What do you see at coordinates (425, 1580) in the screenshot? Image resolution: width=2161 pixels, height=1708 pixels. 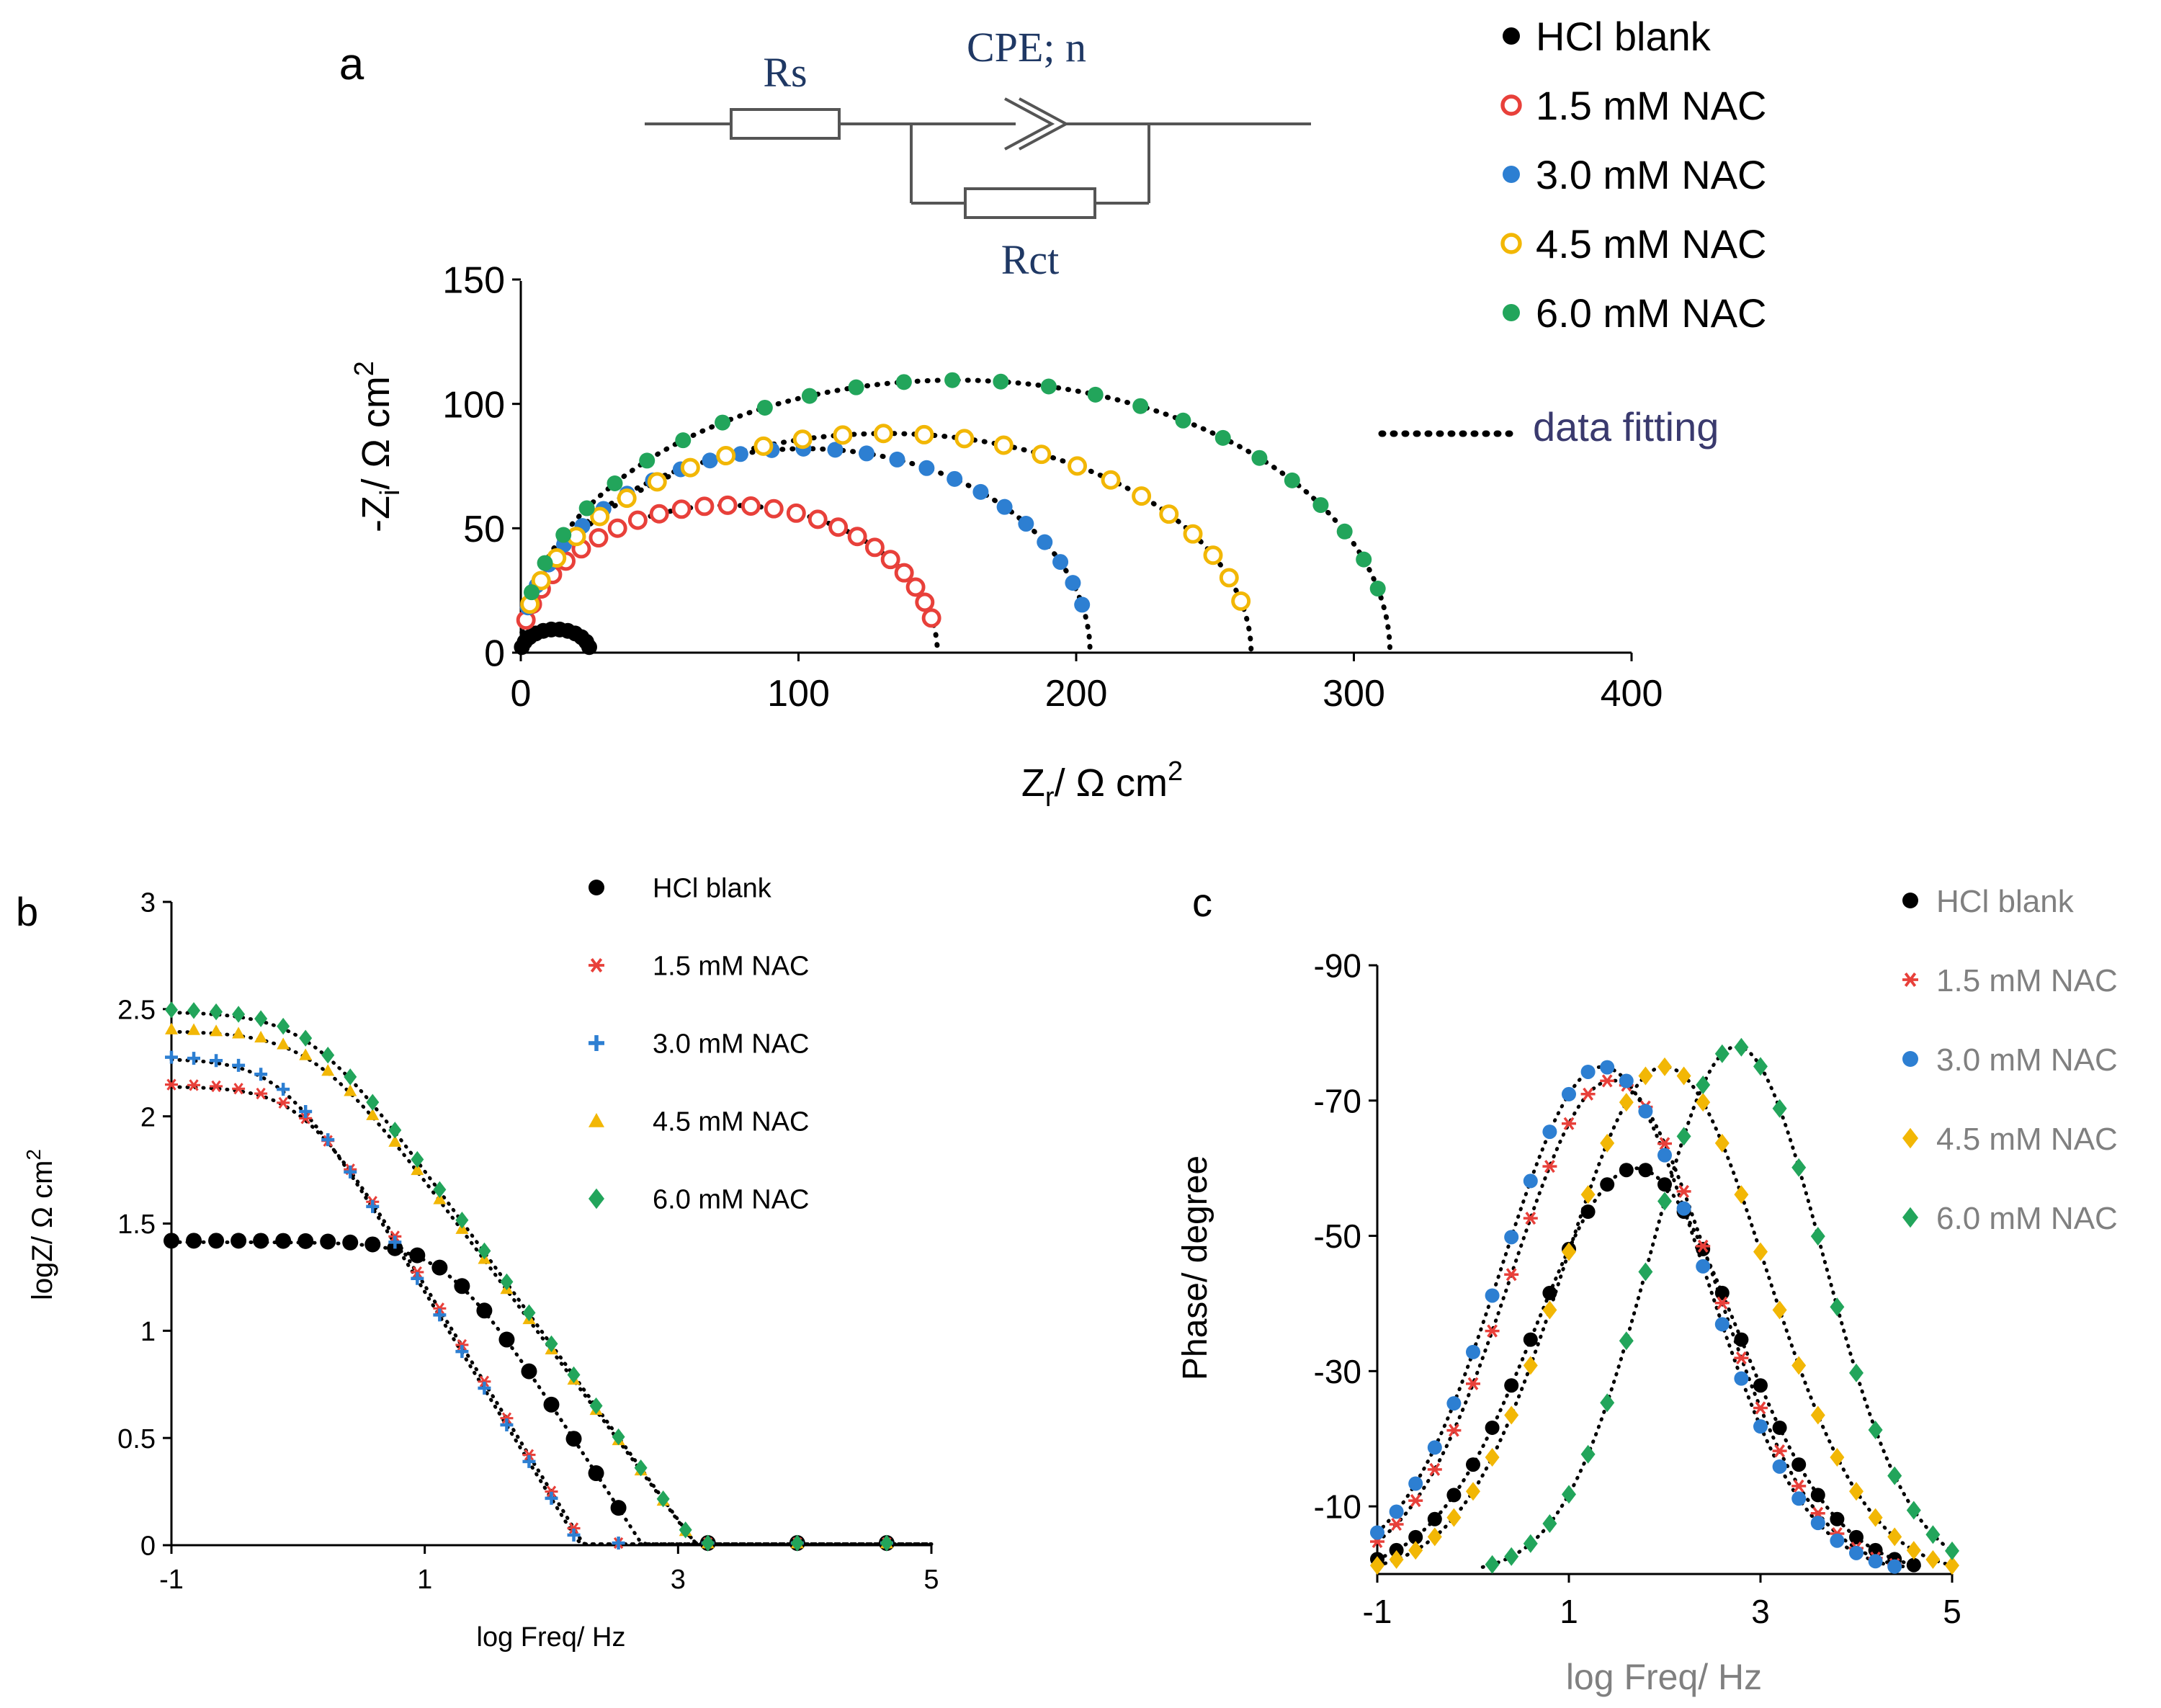 I see `panel-b-x-tick-label: 1` at bounding box center [425, 1580].